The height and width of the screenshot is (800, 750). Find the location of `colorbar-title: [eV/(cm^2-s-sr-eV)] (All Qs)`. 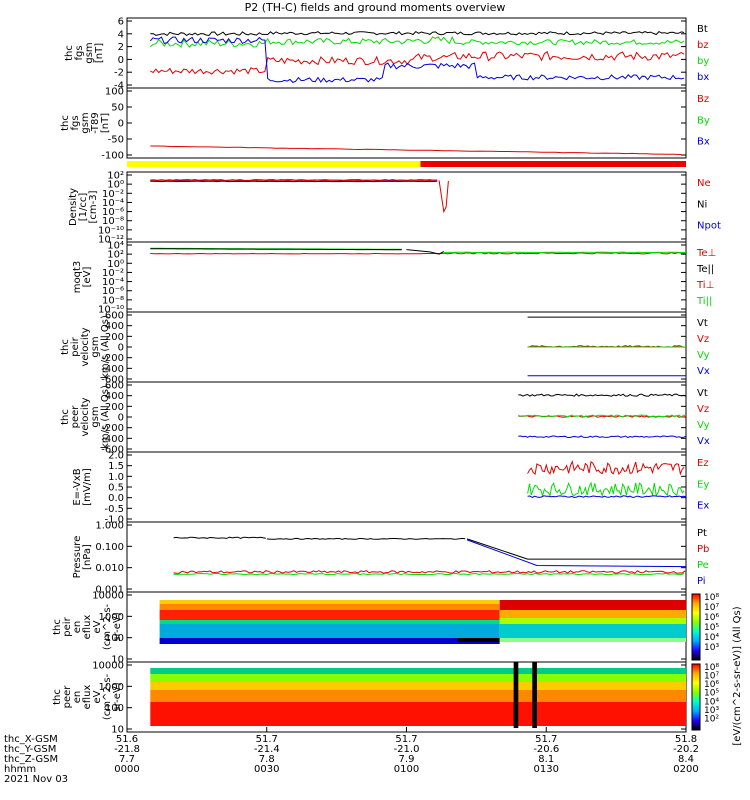

colorbar-title: [eV/(cm^2-s-sr-eV)] (All Qs) is located at coordinates (737, 675).